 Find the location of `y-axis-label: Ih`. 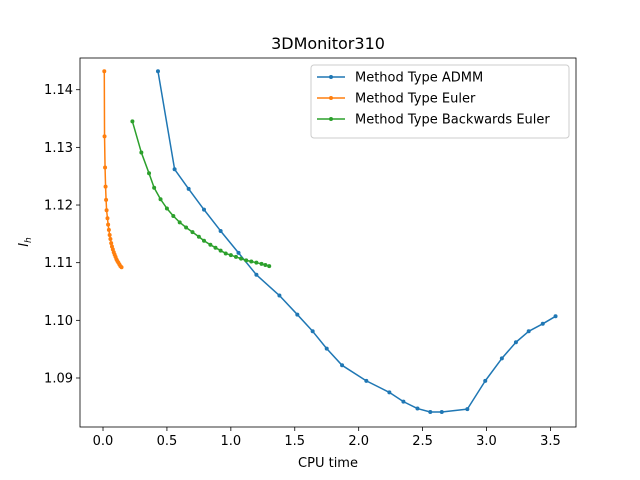

y-axis-label: Ih is located at coordinates (25, 242).